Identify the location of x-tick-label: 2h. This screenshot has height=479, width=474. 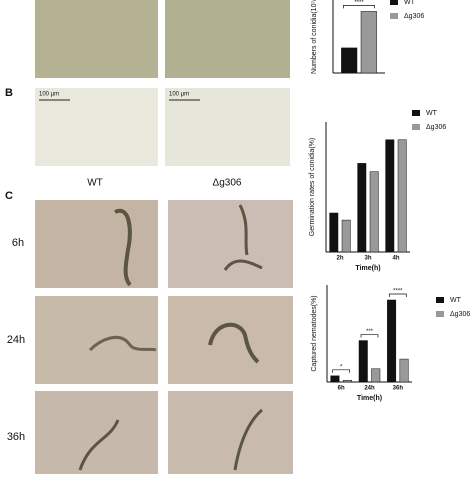
(339, 259).